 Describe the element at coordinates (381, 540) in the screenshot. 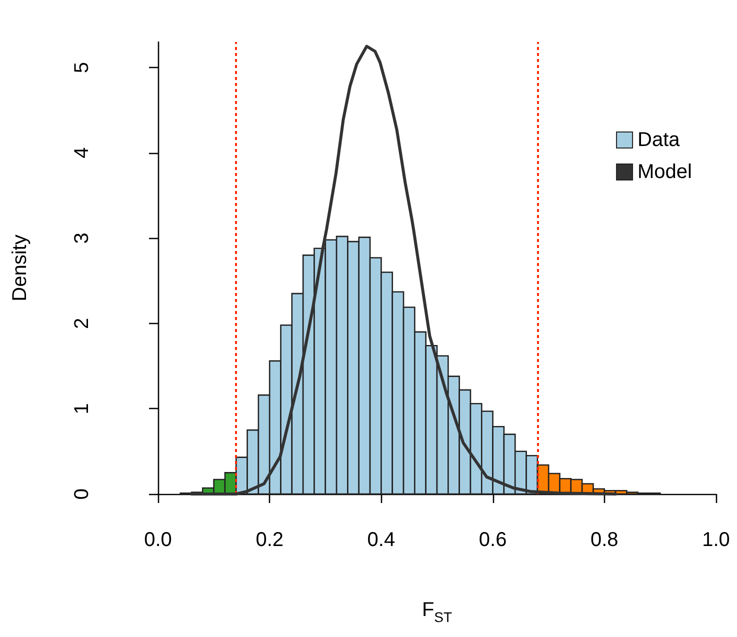

I see `x-tick-label: 0.4` at that location.